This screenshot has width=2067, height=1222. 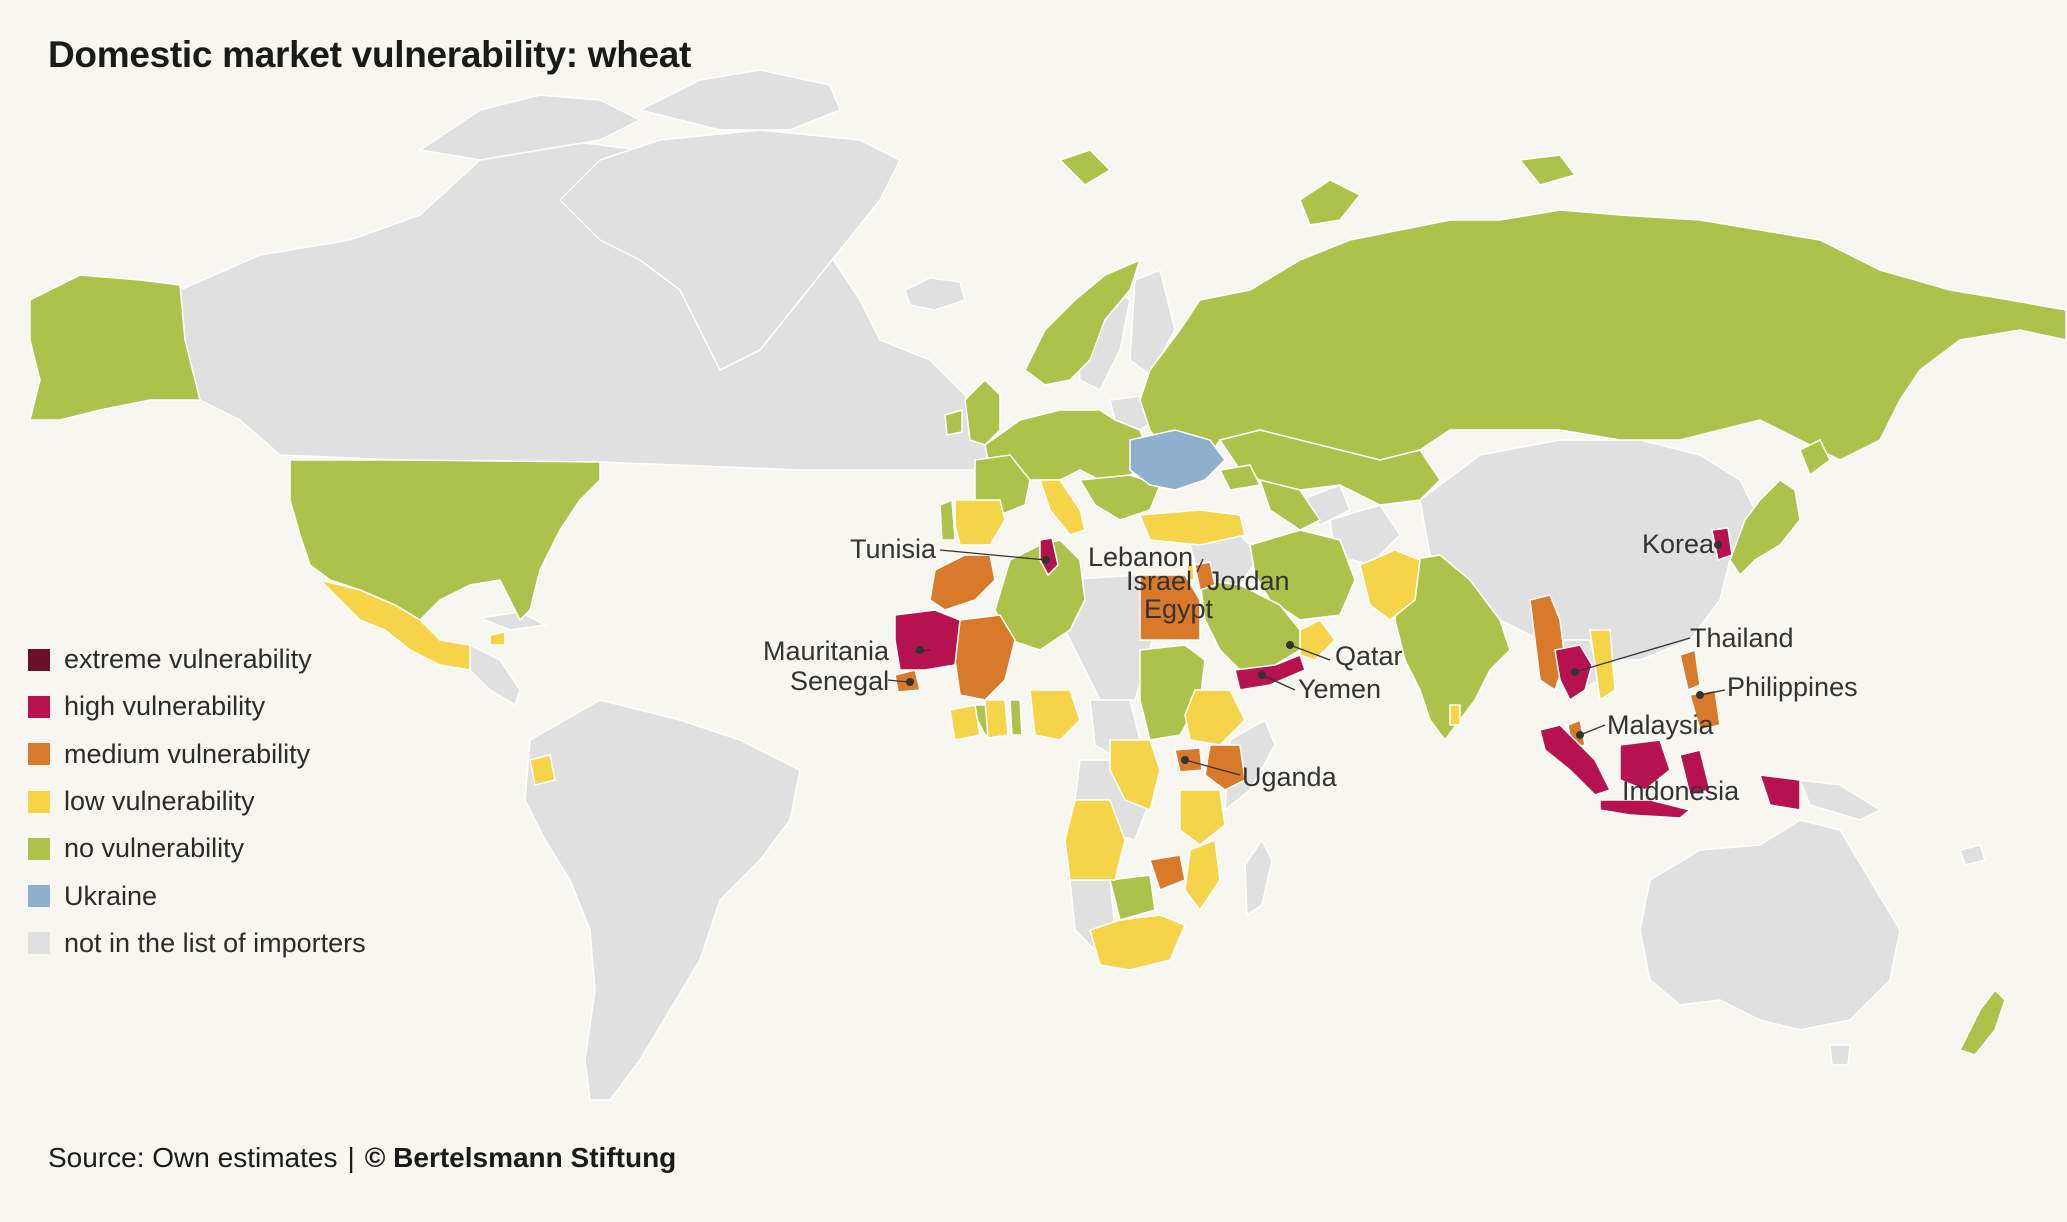 I want to click on region-philippines-n, so click(x=1690, y=670).